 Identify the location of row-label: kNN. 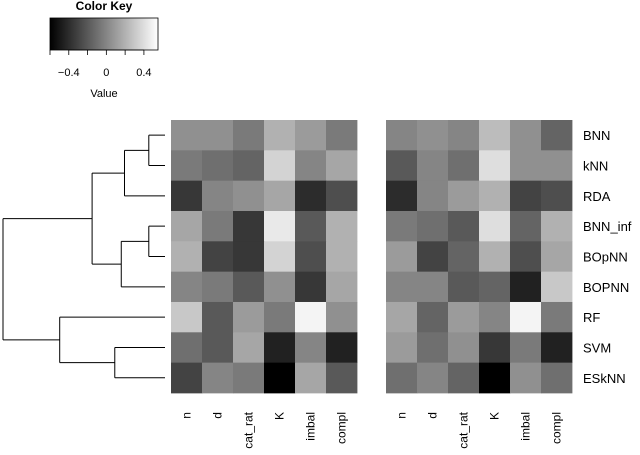
(595, 165).